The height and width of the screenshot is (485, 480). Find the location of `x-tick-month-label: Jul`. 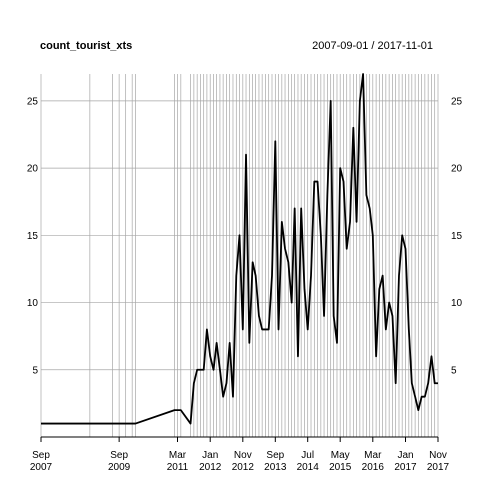

x-tick-month-label: Jul is located at coordinates (307, 455).